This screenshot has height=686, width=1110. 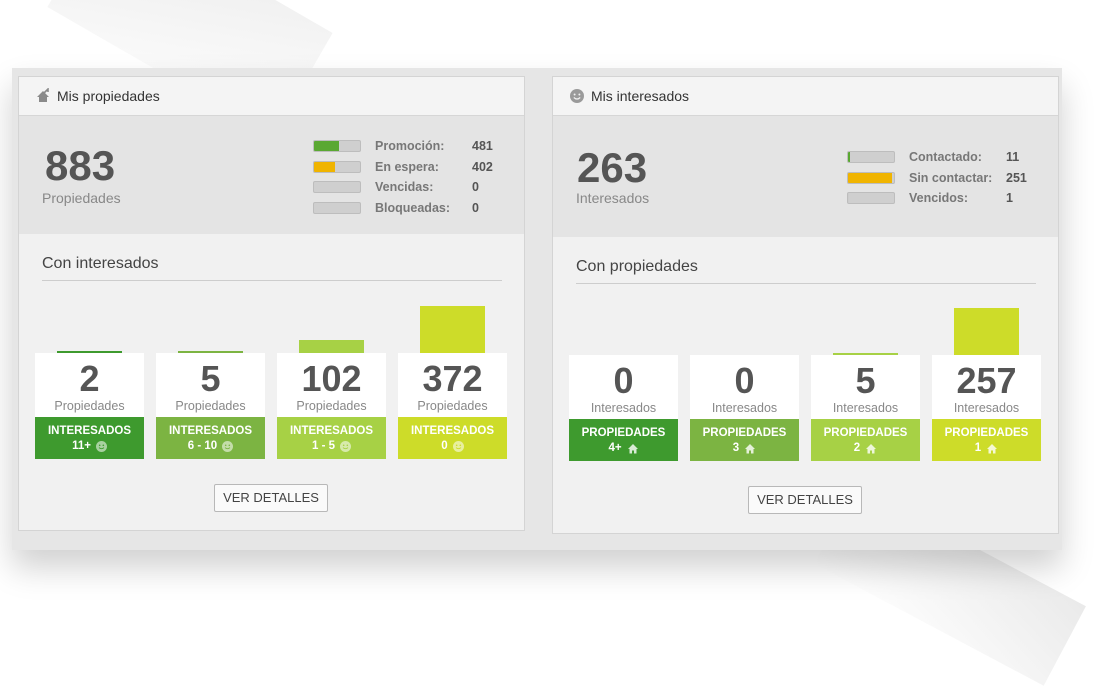 I want to click on badge-range-text: 1, so click(x=978, y=448).